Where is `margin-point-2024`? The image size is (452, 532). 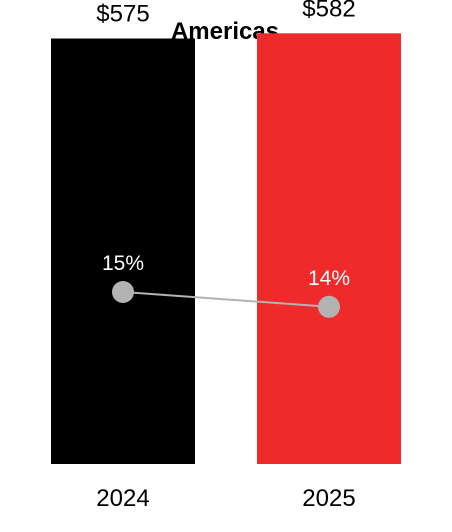 margin-point-2024 is located at coordinates (123, 292).